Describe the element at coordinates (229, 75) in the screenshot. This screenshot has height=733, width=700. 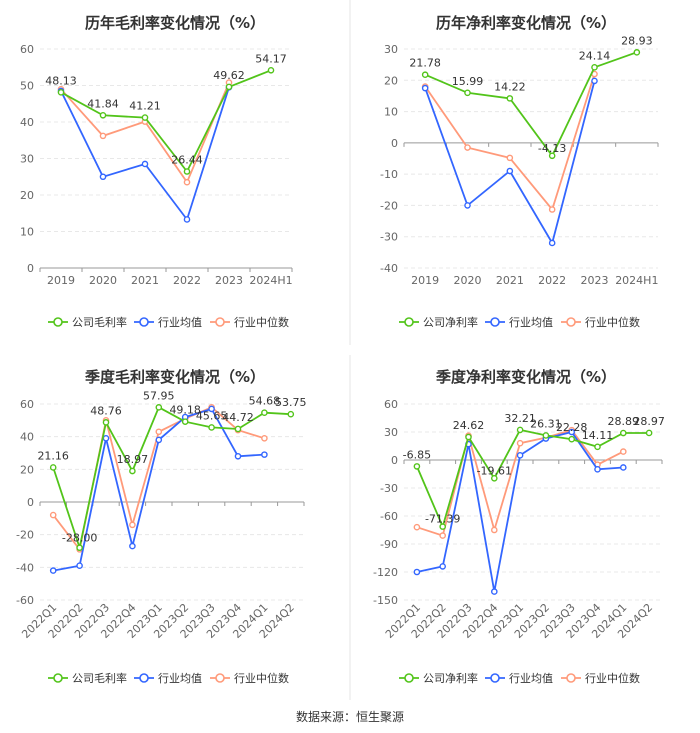
I see `data-label: 49.62` at that location.